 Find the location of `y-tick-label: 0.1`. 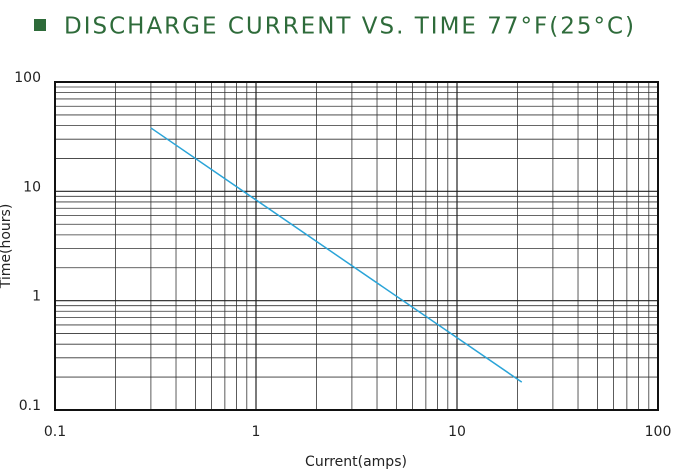

y-tick-label: 0.1 is located at coordinates (30, 406).